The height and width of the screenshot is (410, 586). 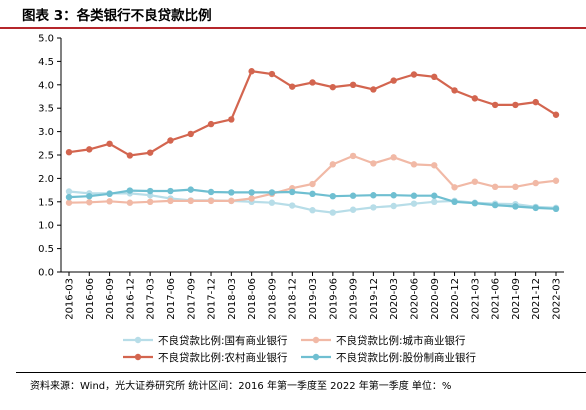 What do you see at coordinates (374, 299) in the screenshot?
I see `x-tick-label: 2019-12` at bounding box center [374, 299].